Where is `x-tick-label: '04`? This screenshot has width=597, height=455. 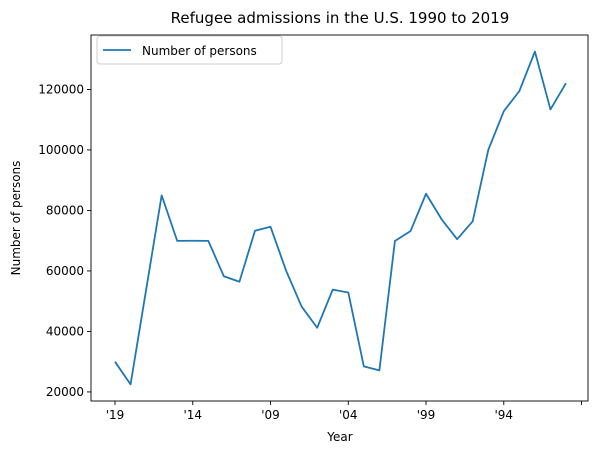 x-tick-label: '04 is located at coordinates (348, 415).